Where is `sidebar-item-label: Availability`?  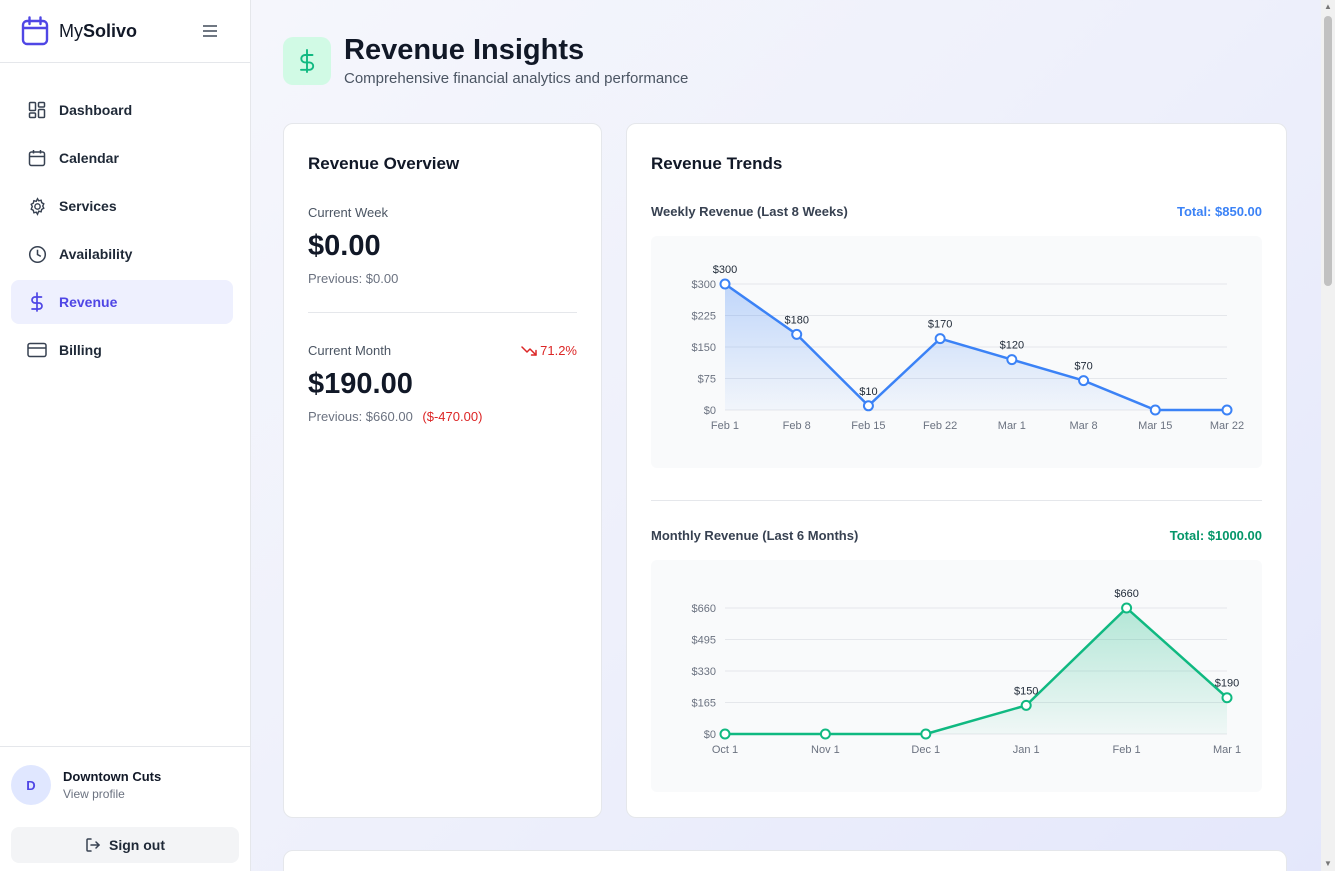
sidebar-item-label: Availability is located at coordinates (96, 254).